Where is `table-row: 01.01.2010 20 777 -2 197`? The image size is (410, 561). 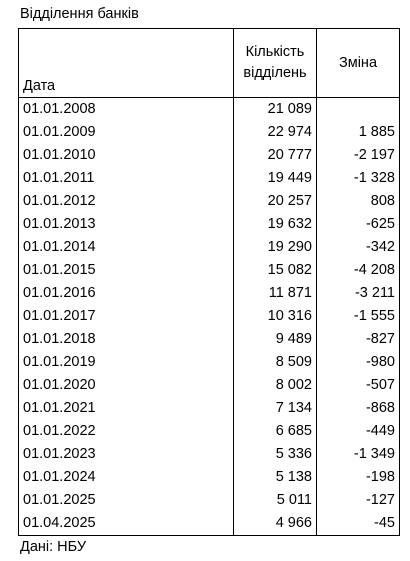 table-row: 01.01.2010 20 777 -2 197 is located at coordinates (209, 155).